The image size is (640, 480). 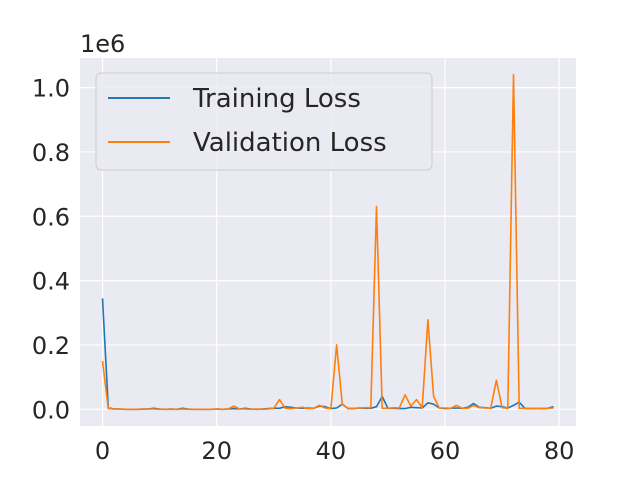 What do you see at coordinates (51, 153) in the screenshot?
I see `y-tick-label: 0.8` at bounding box center [51, 153].